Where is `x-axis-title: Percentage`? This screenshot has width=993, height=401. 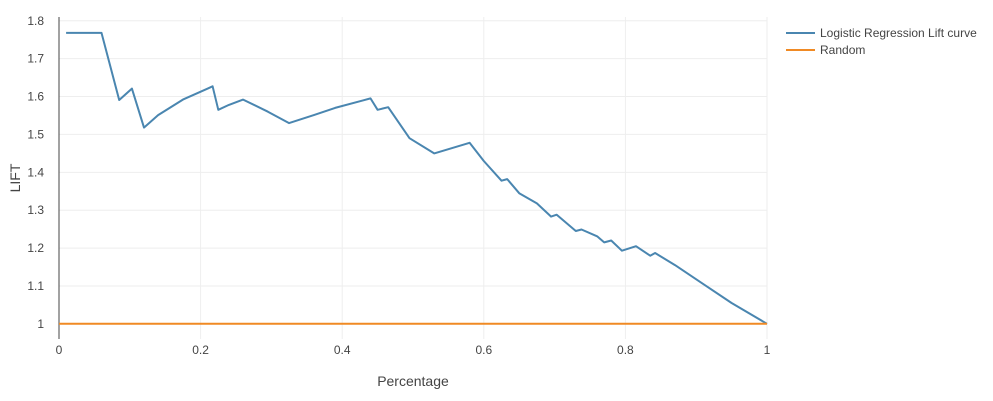 x-axis-title: Percentage is located at coordinates (413, 381).